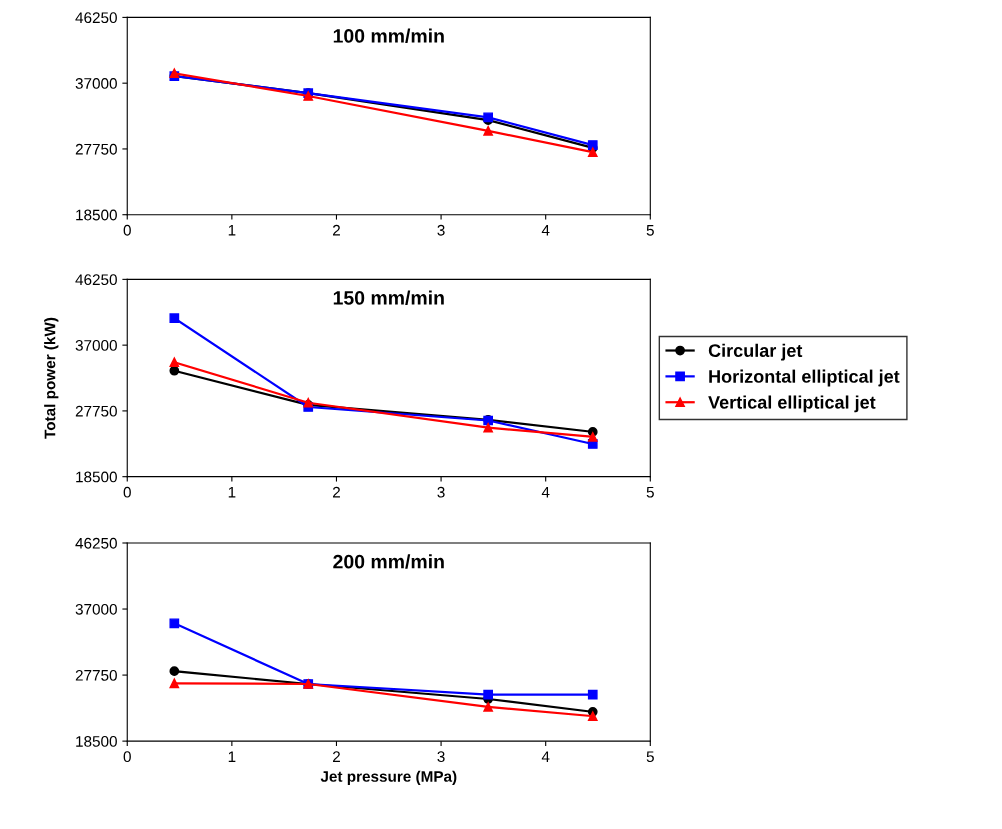 This screenshot has width=1002, height=829. Describe the element at coordinates (388, 36) in the screenshot. I see `chart-title: 100 mm/min` at that location.